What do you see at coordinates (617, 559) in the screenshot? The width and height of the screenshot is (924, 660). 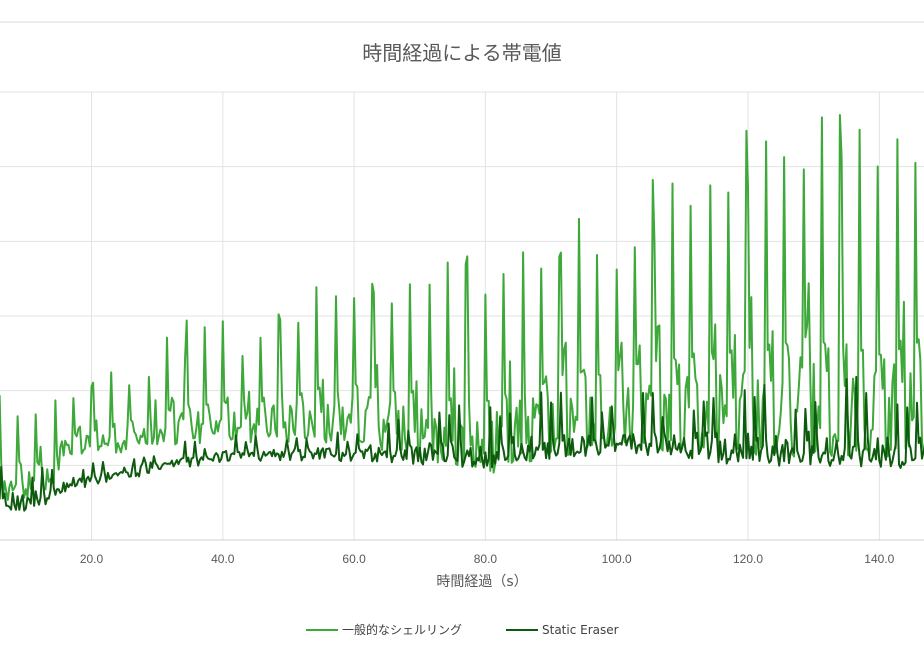 I see `x-tick-label: 100.0` at bounding box center [617, 559].